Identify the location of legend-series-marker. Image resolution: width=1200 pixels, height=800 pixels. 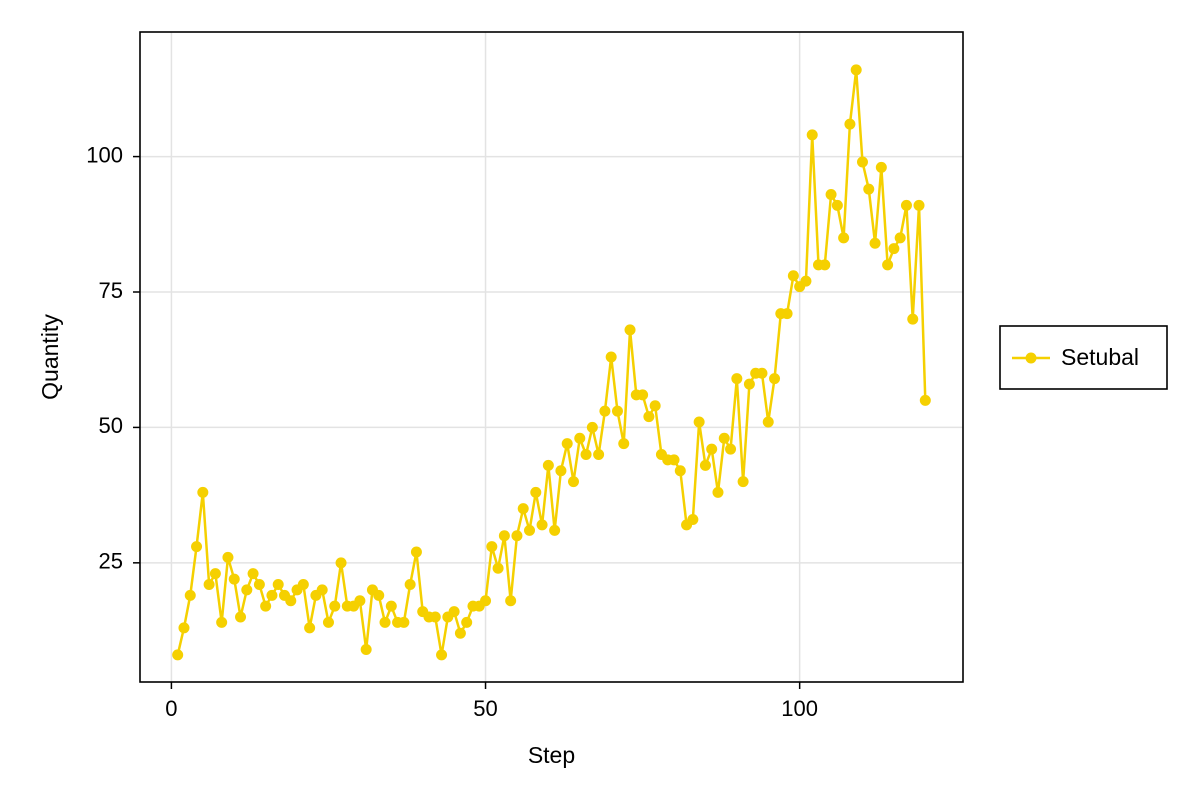
(1031, 358).